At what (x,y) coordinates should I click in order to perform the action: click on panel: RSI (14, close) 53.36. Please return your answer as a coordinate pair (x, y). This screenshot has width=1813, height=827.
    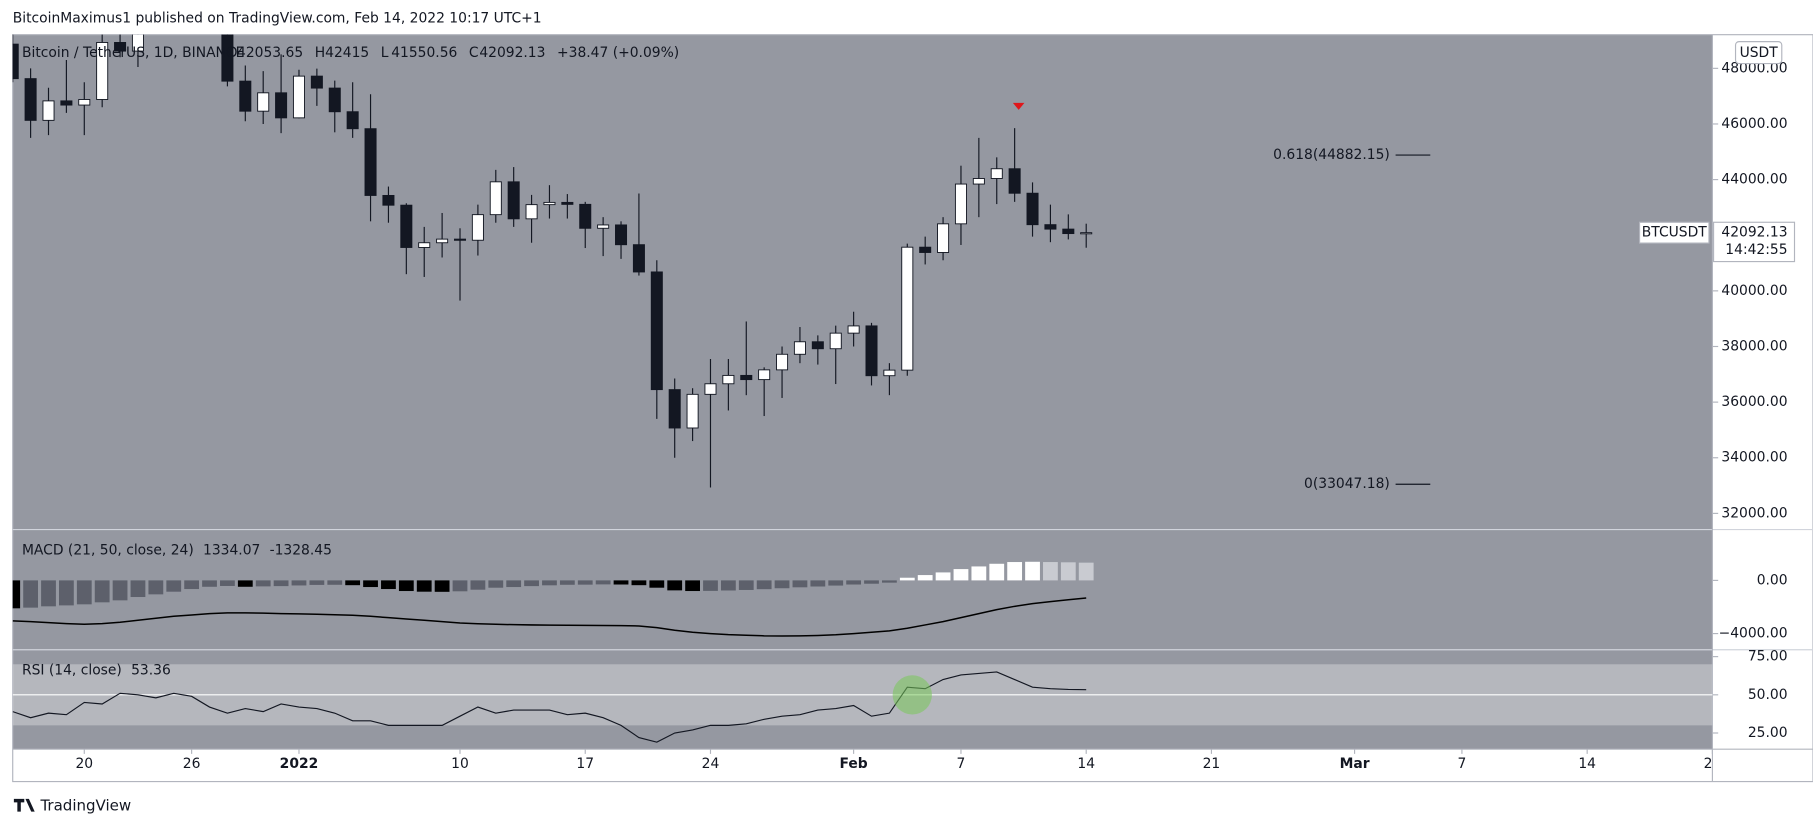
    Looking at the image, I should click on (862, 703).